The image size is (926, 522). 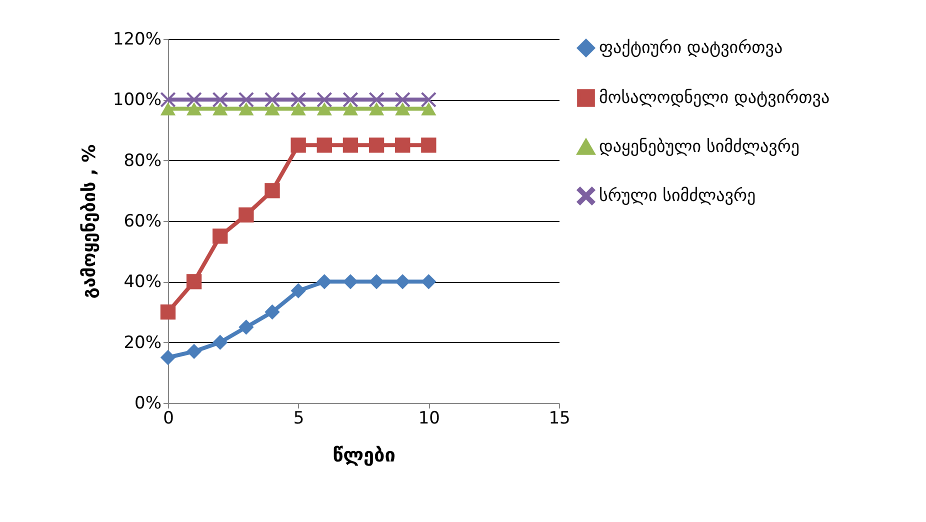 What do you see at coordinates (364, 455) in the screenshot?
I see `x-axis-title: წლები` at bounding box center [364, 455].